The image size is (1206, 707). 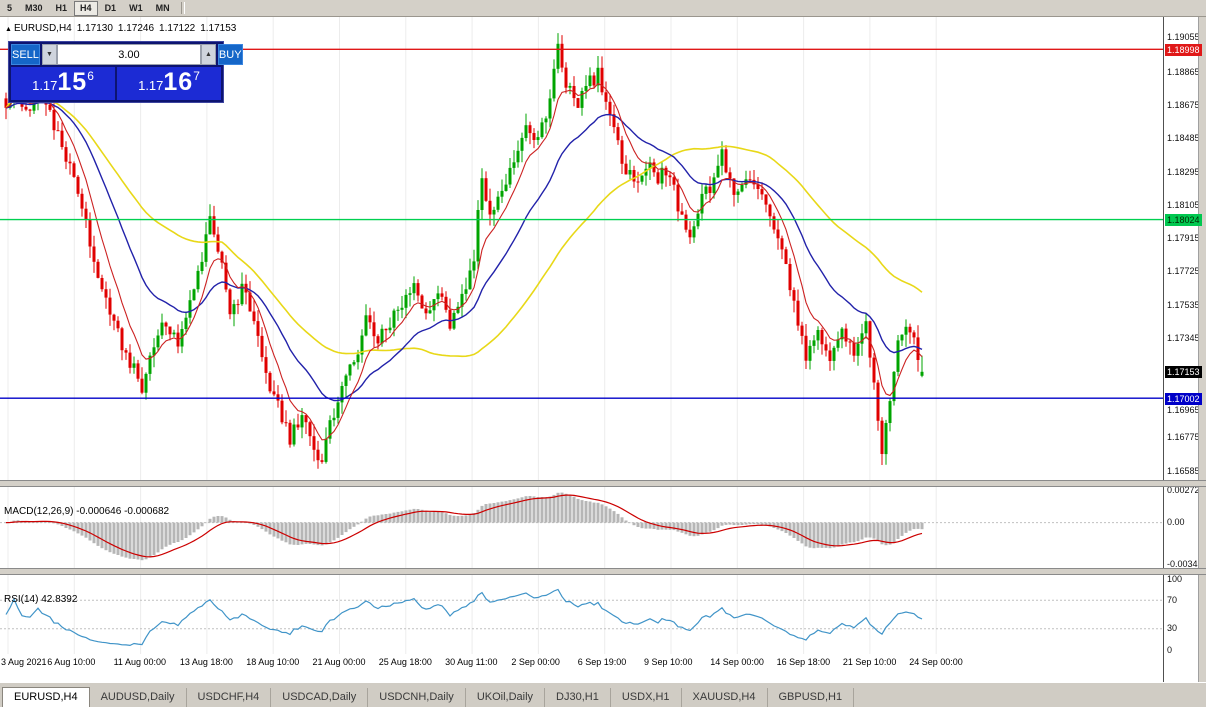 What do you see at coordinates (49, 54) in the screenshot?
I see `volume-decrease-icon: ▼` at bounding box center [49, 54].